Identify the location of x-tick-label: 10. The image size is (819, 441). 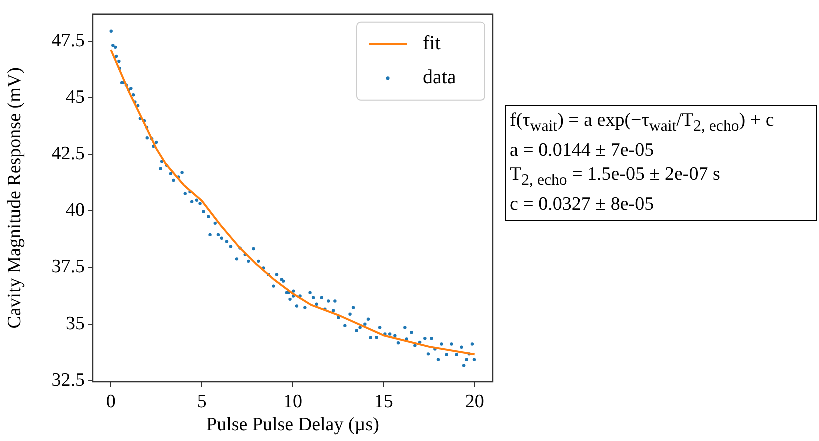
(293, 401).